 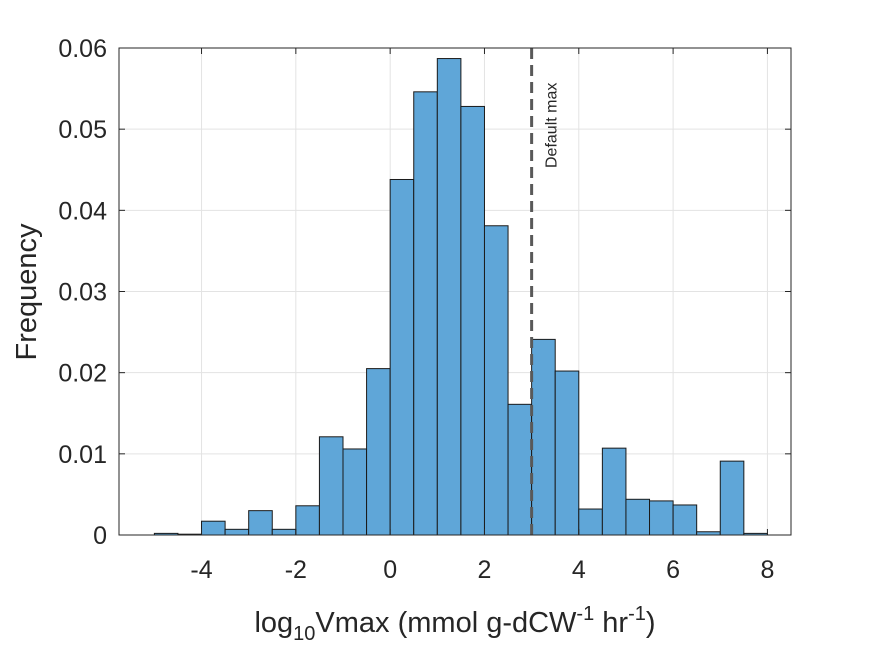 What do you see at coordinates (296, 570) in the screenshot?
I see `x-tick-label: -2` at bounding box center [296, 570].